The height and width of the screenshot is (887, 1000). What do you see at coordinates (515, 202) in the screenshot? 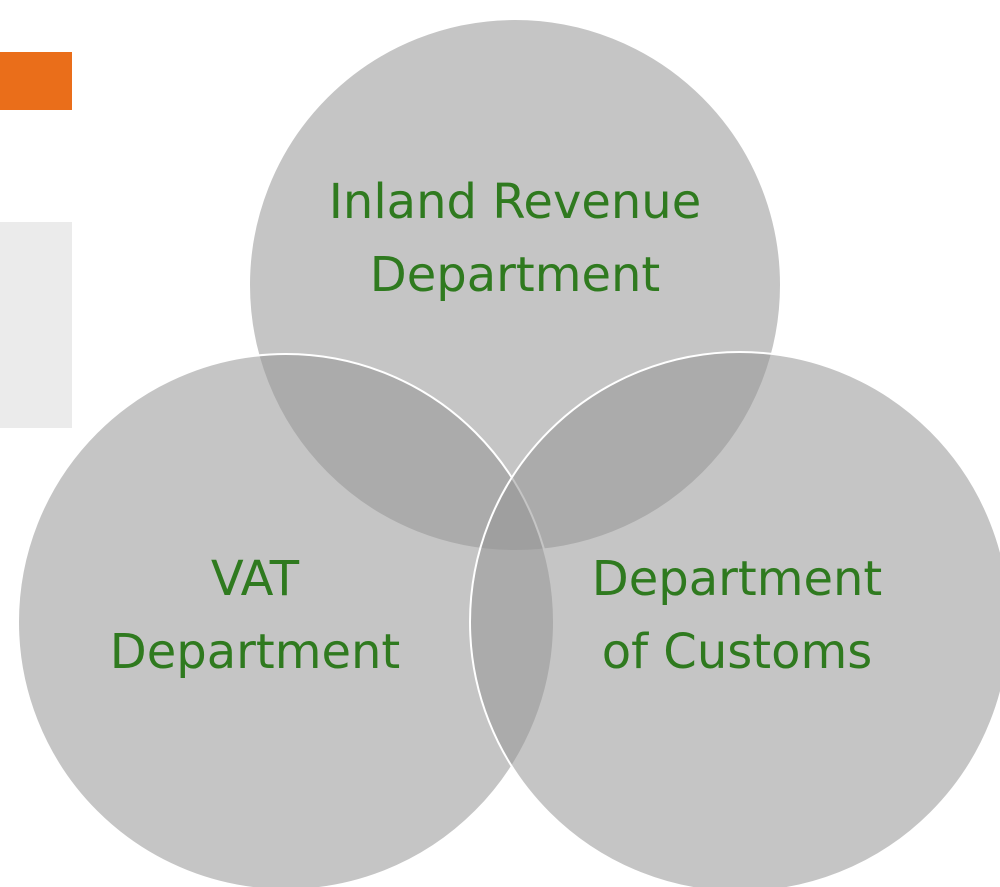
I see `node-label: Inland Revenue` at bounding box center [515, 202].